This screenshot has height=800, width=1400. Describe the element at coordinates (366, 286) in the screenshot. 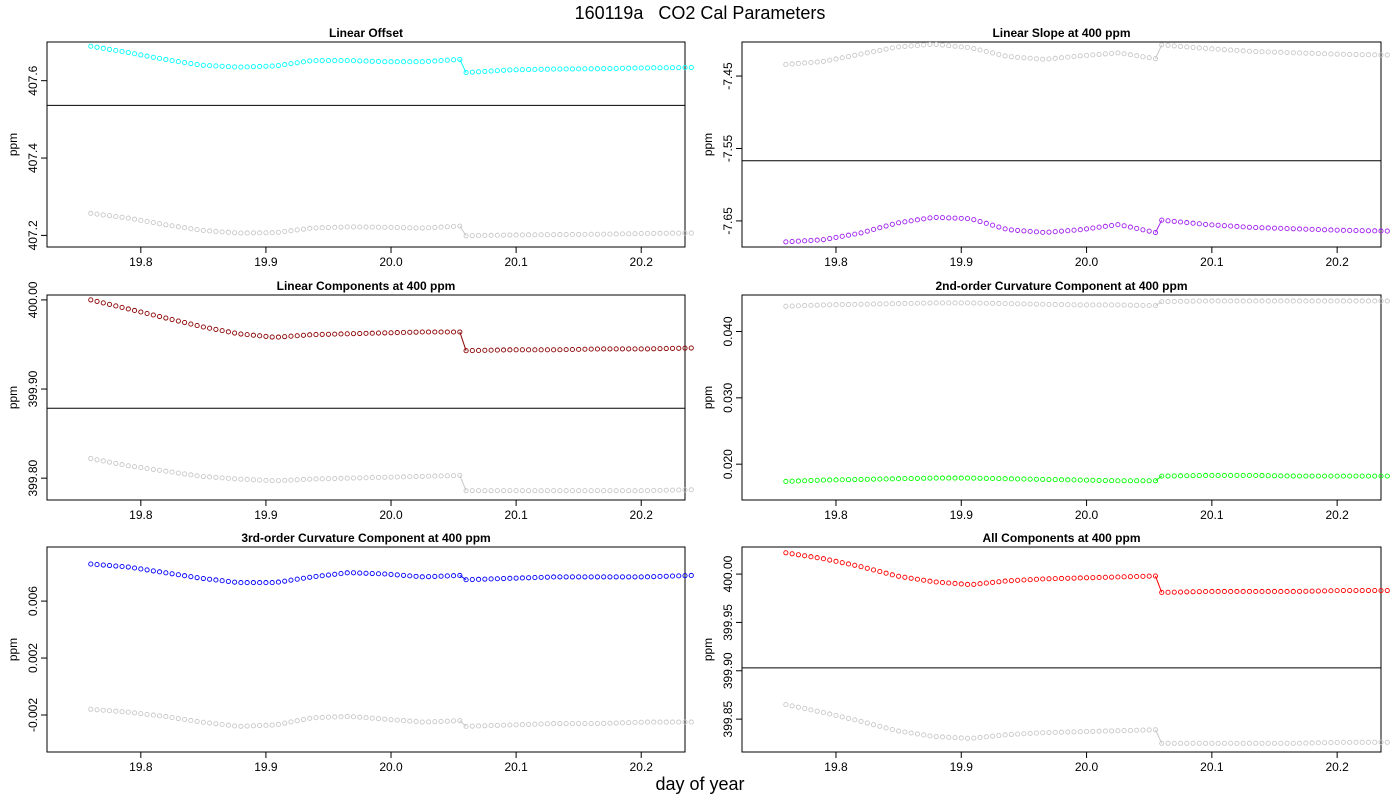

I see `panel-title: Linear Components at 400 ppm` at that location.